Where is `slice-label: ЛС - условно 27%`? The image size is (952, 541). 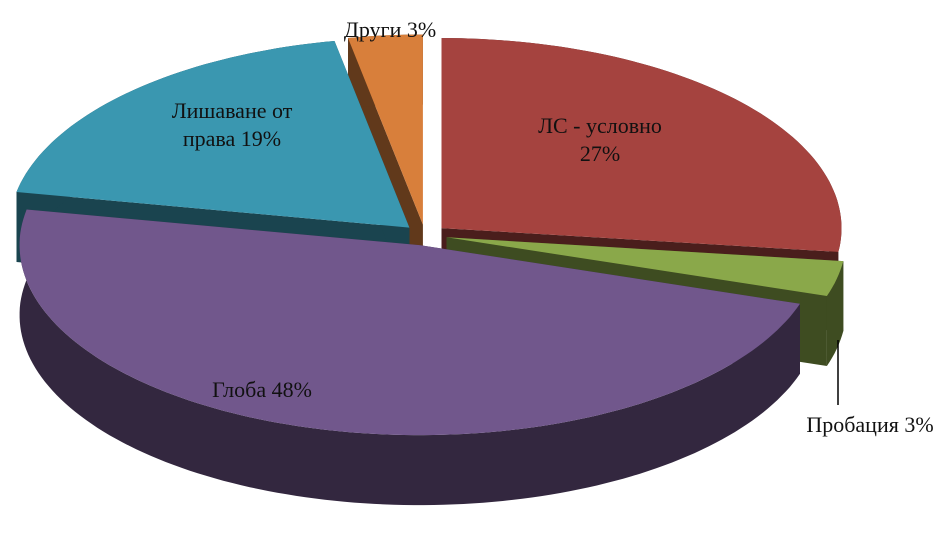
slice-label: ЛС - условно 27% is located at coordinates (600, 140).